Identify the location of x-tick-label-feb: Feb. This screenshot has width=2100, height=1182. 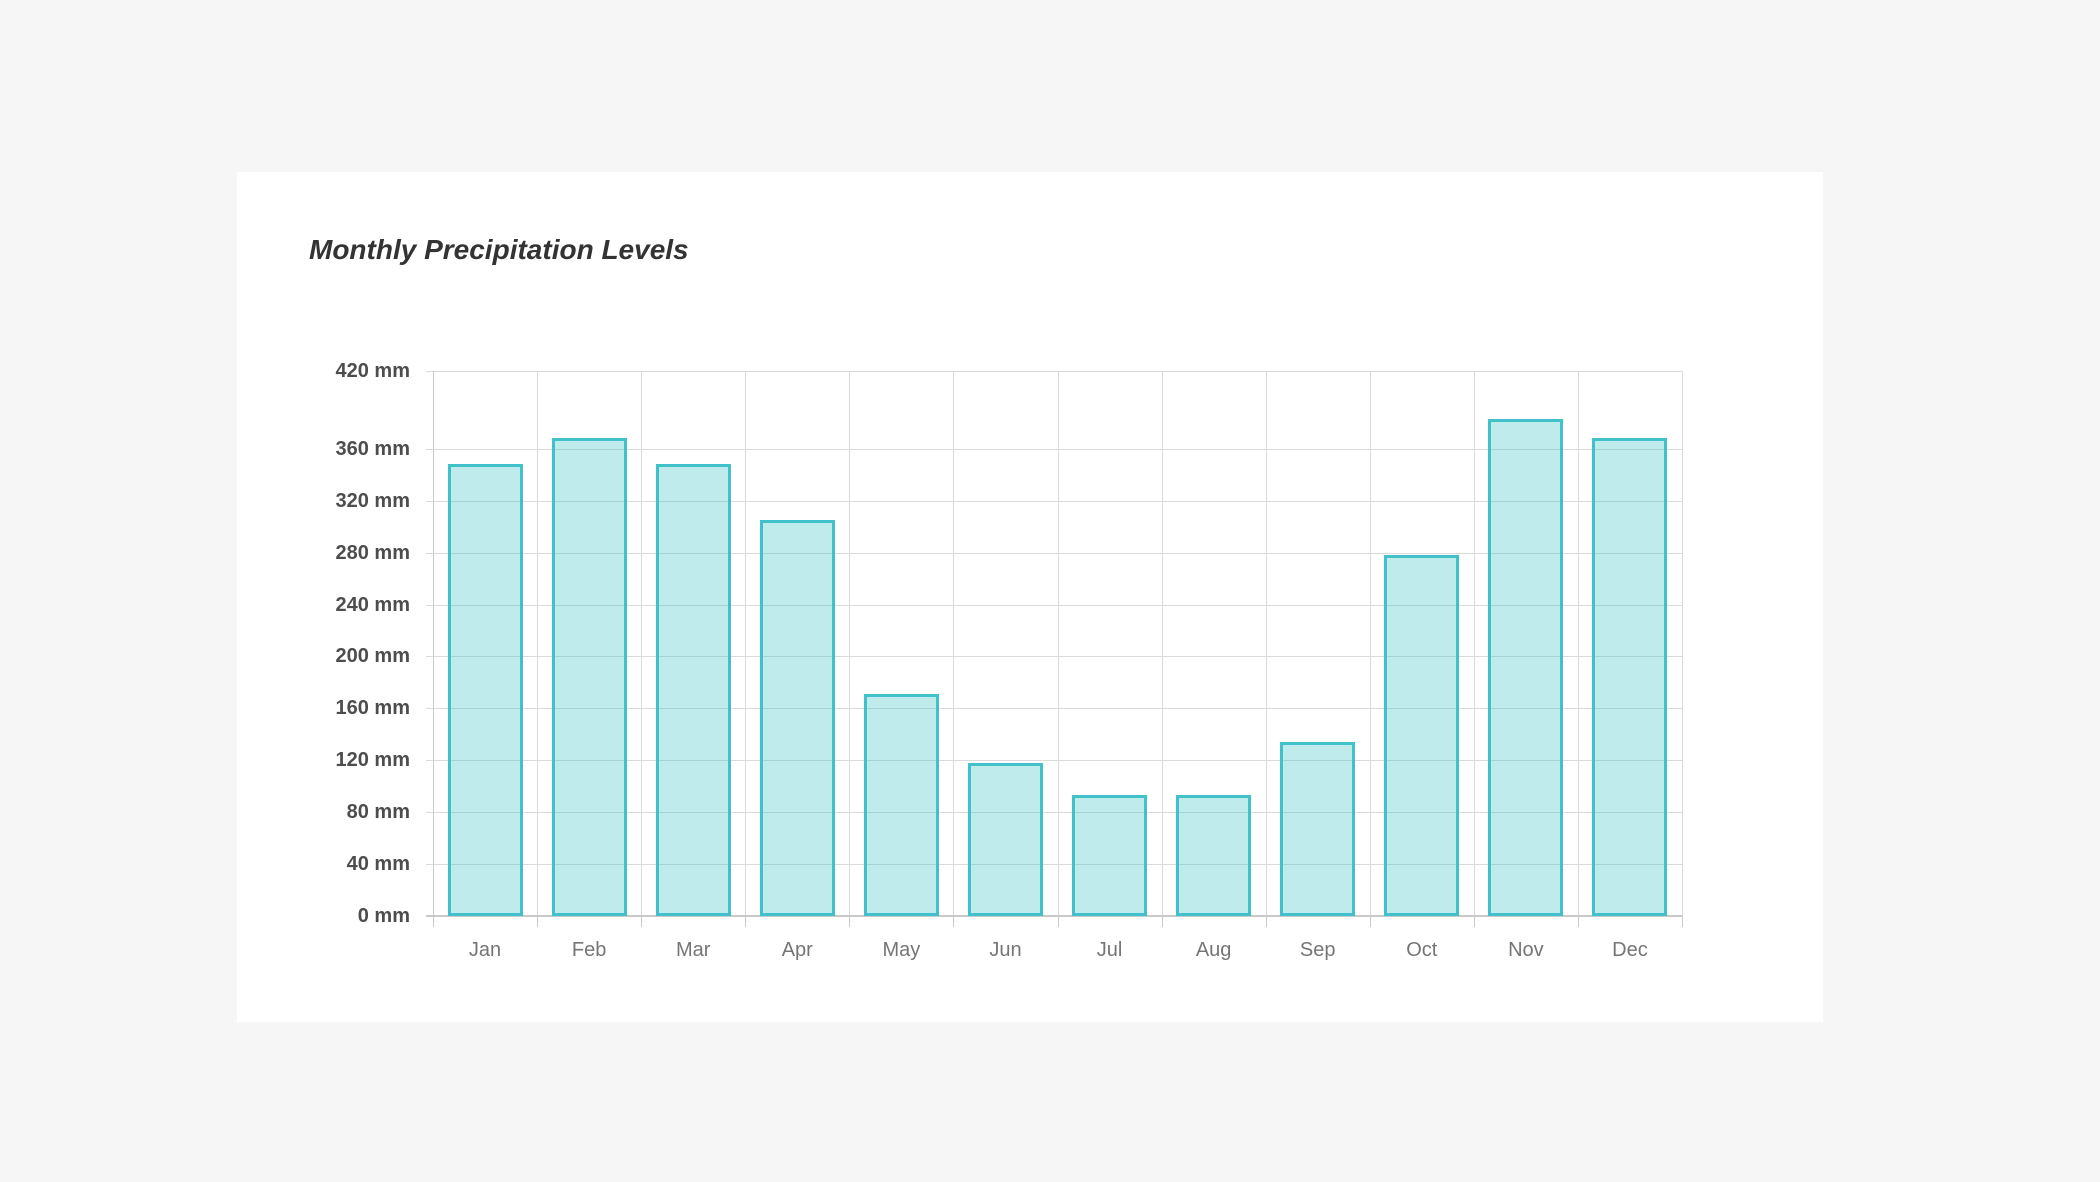
(589, 950).